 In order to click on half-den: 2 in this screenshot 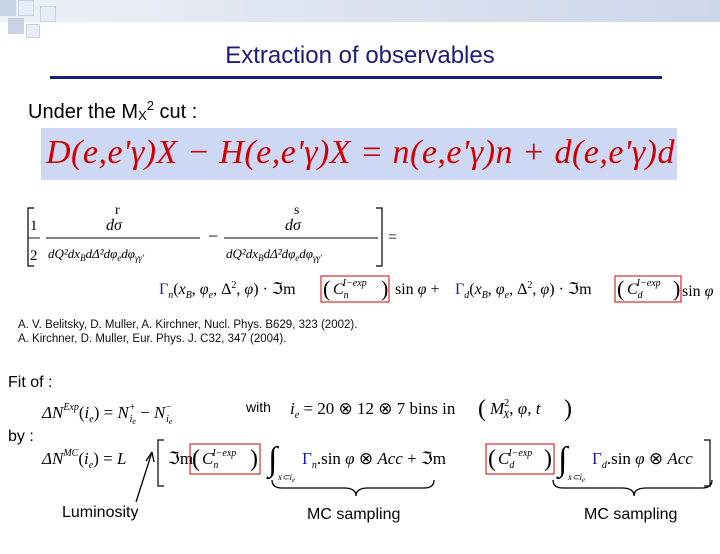, I will do `click(34, 256)`.